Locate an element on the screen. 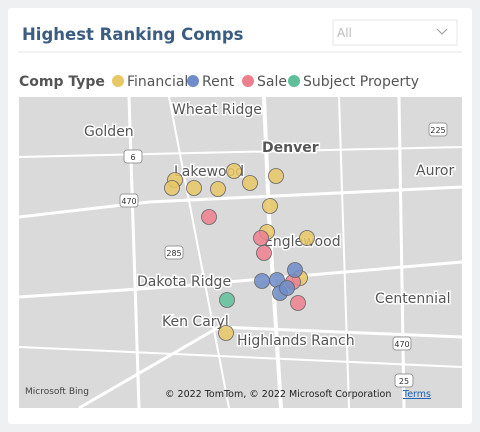 The image size is (480, 432). road-number: 225 is located at coordinates (437, 130).